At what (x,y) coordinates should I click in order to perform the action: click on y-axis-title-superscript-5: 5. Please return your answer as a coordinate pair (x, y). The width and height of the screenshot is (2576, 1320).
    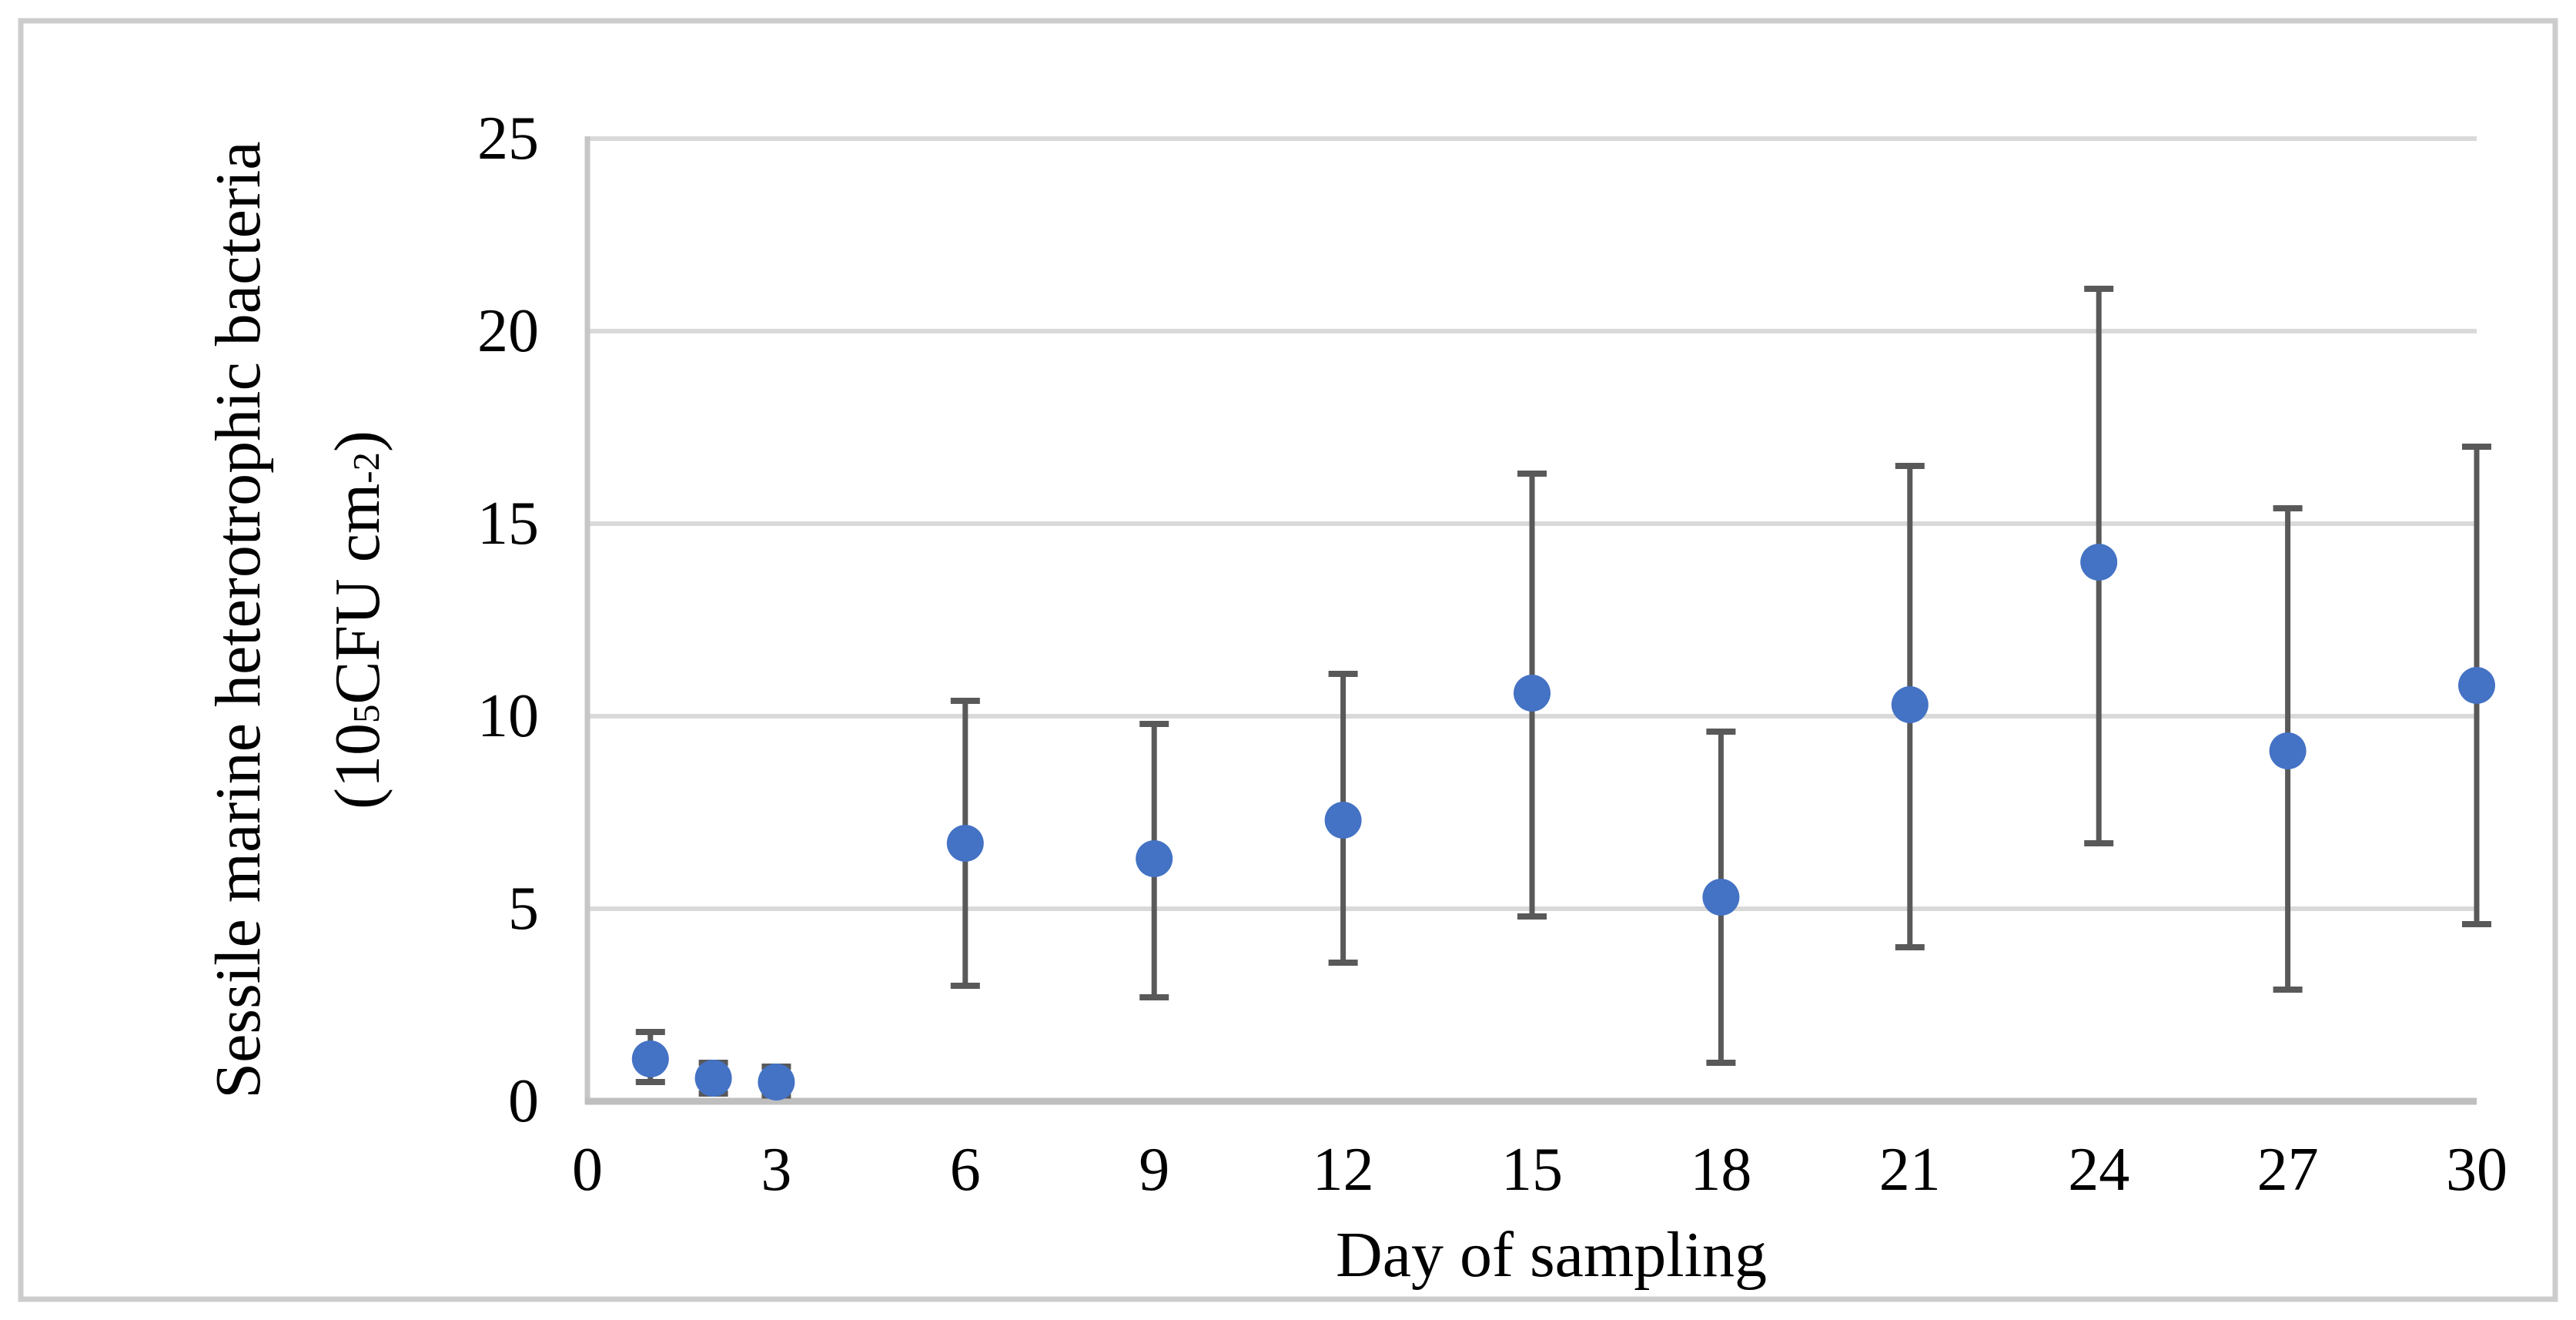
    Looking at the image, I should click on (366, 713).